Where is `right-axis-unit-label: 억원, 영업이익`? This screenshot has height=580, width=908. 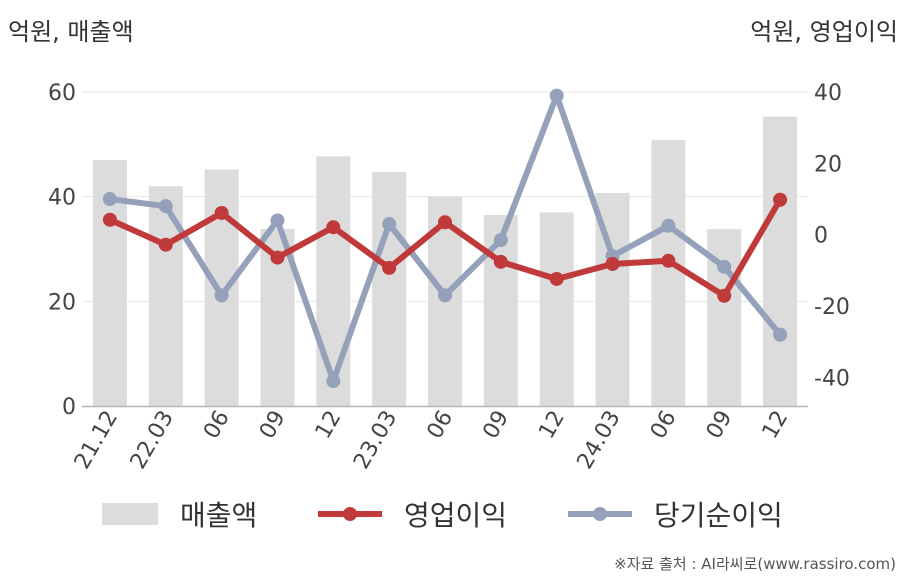
right-axis-unit-label: 억원, 영업이익 is located at coordinates (824, 32).